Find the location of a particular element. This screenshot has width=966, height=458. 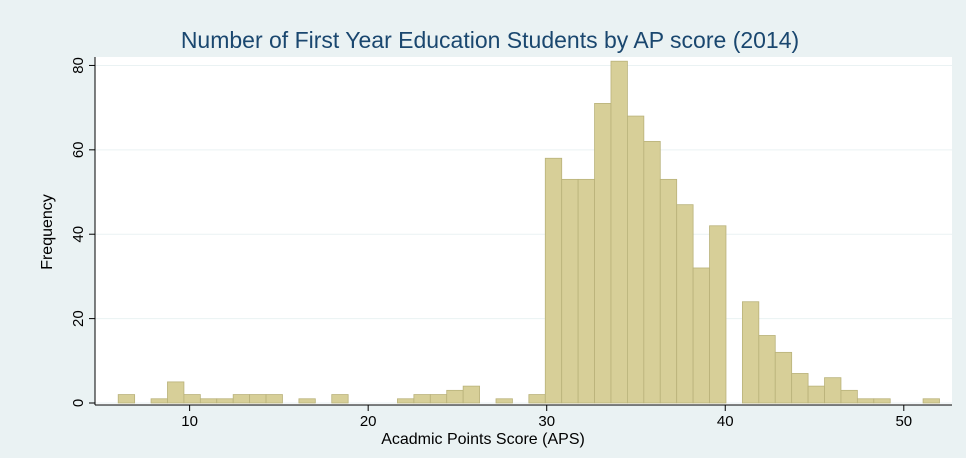

y-tick-label: 20 is located at coordinates (78, 318).